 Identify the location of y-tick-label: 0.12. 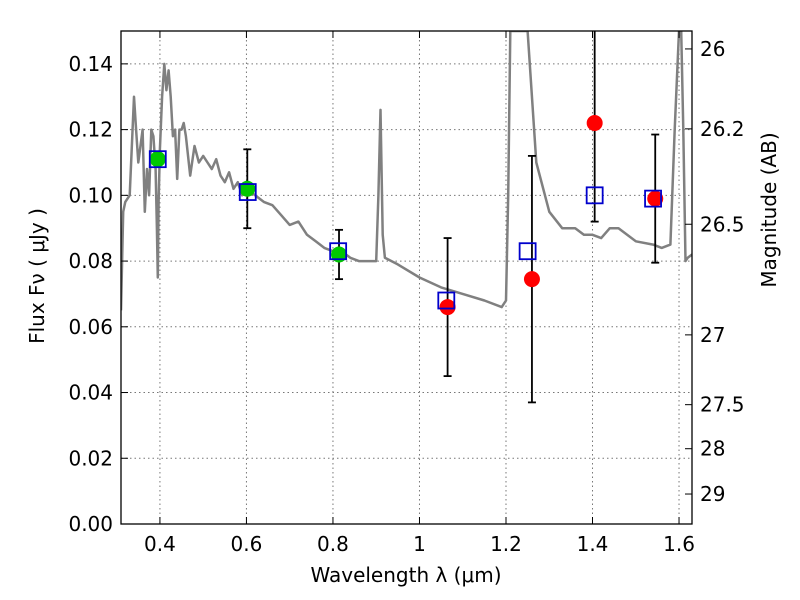
(90, 130).